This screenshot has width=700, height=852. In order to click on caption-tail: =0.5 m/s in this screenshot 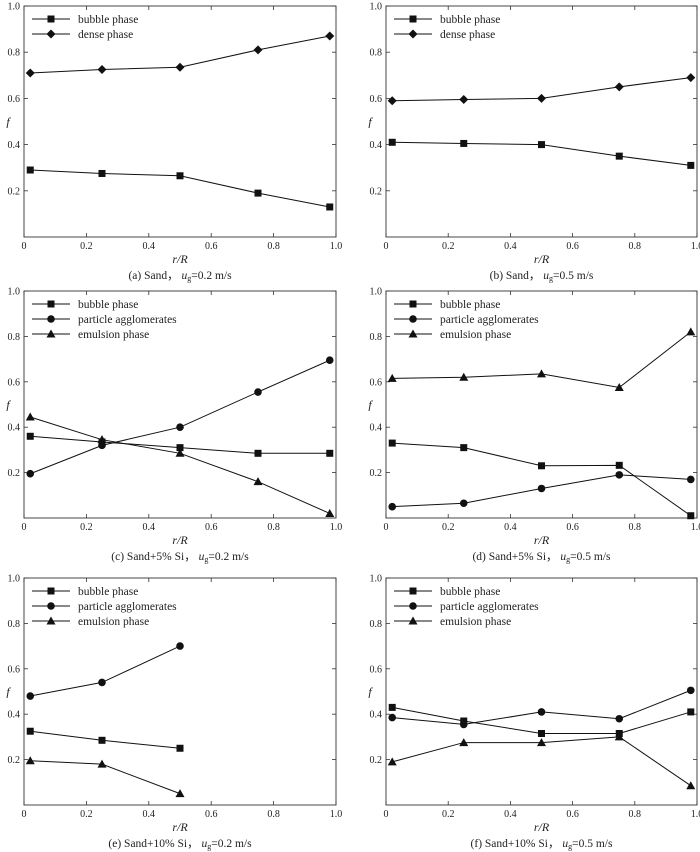, I will do `click(573, 276)`.